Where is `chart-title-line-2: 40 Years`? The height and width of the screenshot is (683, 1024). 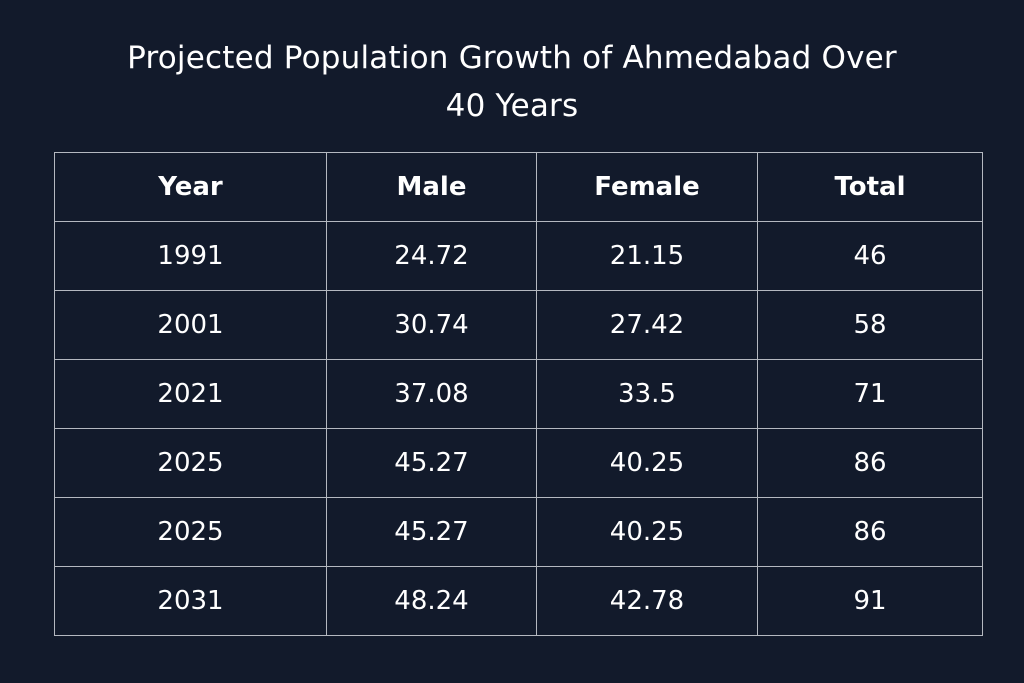 chart-title-line-2: 40 Years is located at coordinates (512, 106).